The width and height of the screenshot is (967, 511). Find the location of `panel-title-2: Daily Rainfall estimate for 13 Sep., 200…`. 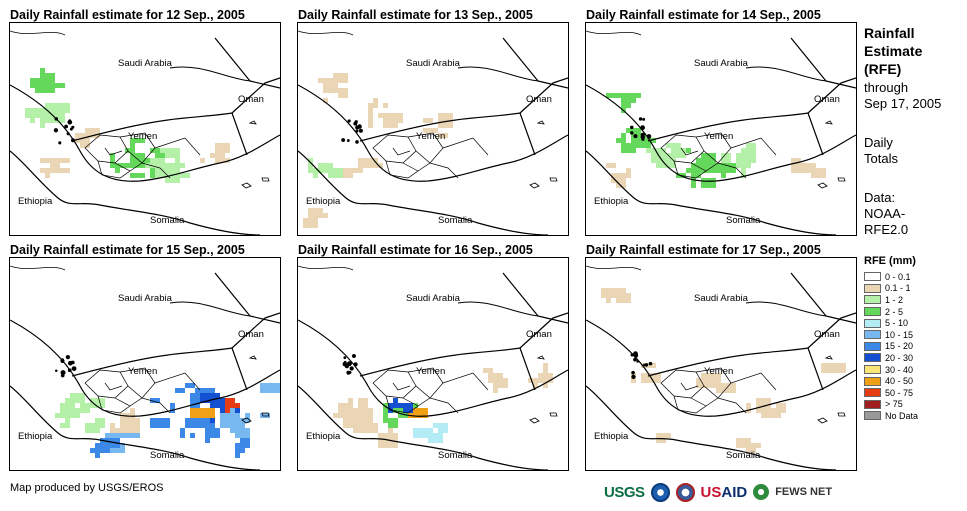

panel-title-2: Daily Rainfall estimate for 13 Sep., 200… is located at coordinates (415, 15).